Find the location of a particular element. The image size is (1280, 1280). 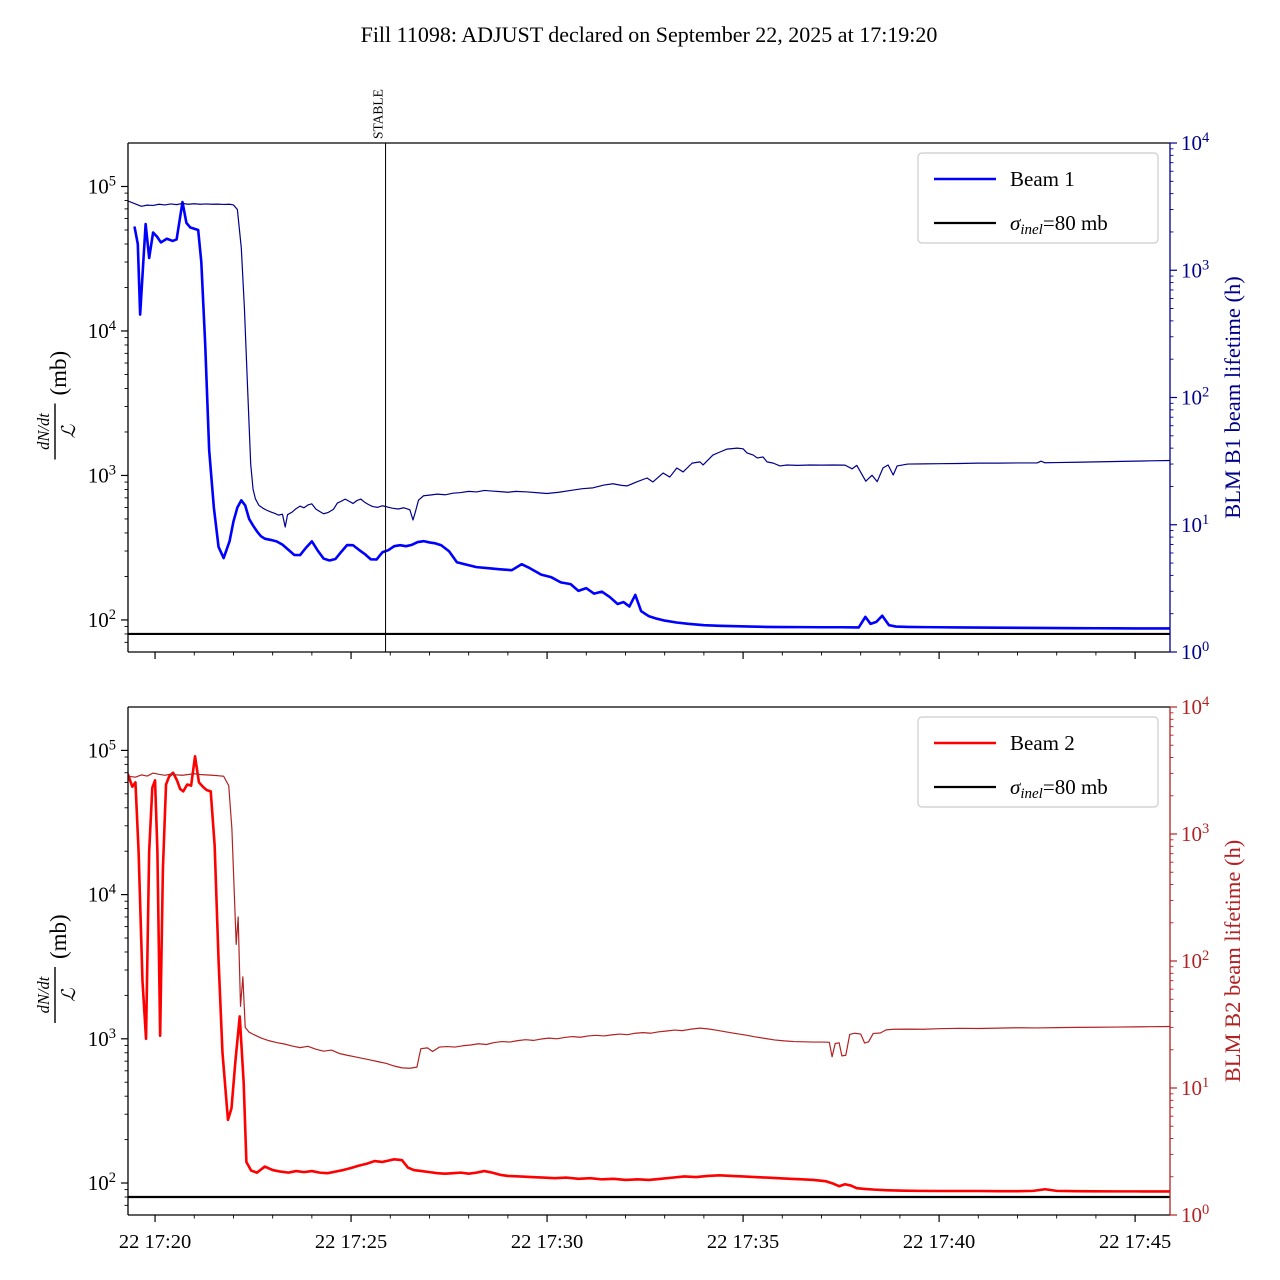

legend-label: Beam 2 is located at coordinates (1042, 743).